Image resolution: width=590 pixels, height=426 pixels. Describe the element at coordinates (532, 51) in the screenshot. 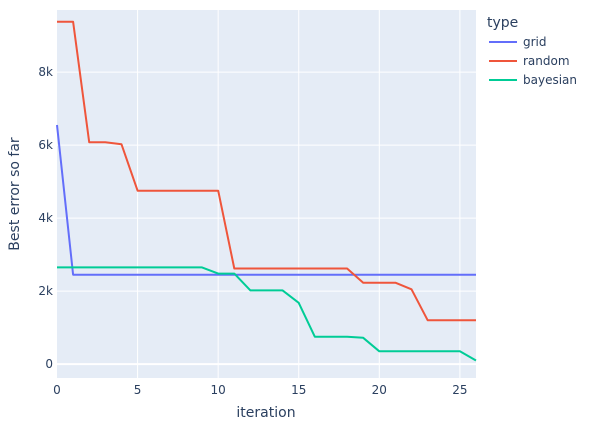

I see `legend: type grid random bayesian` at that location.